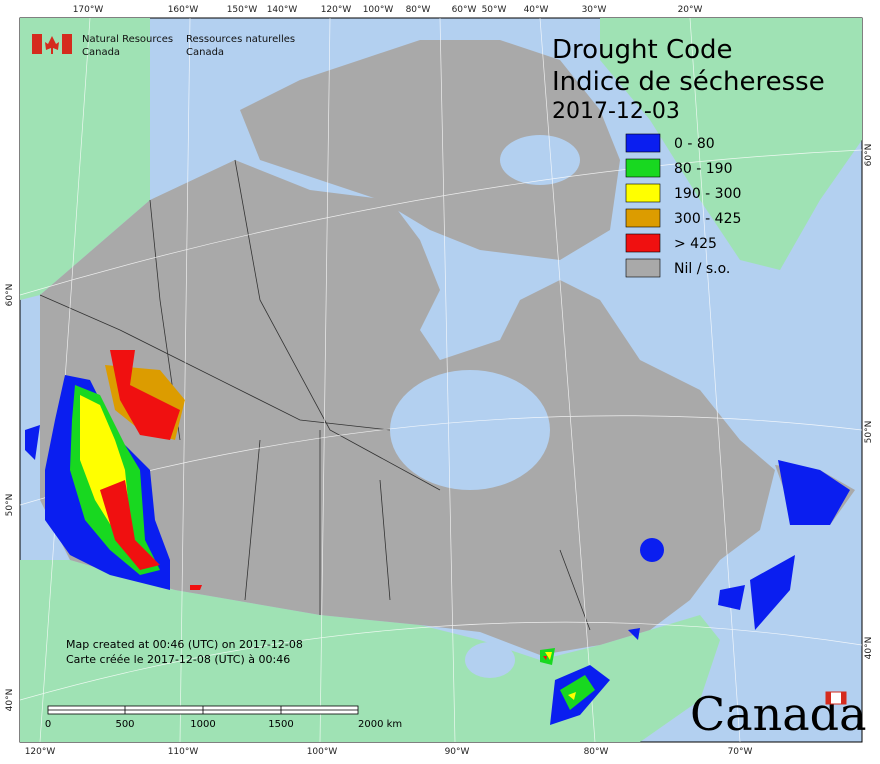  Describe the element at coordinates (690, 10) in the screenshot. I see `graticule-label: 20°W` at that location.